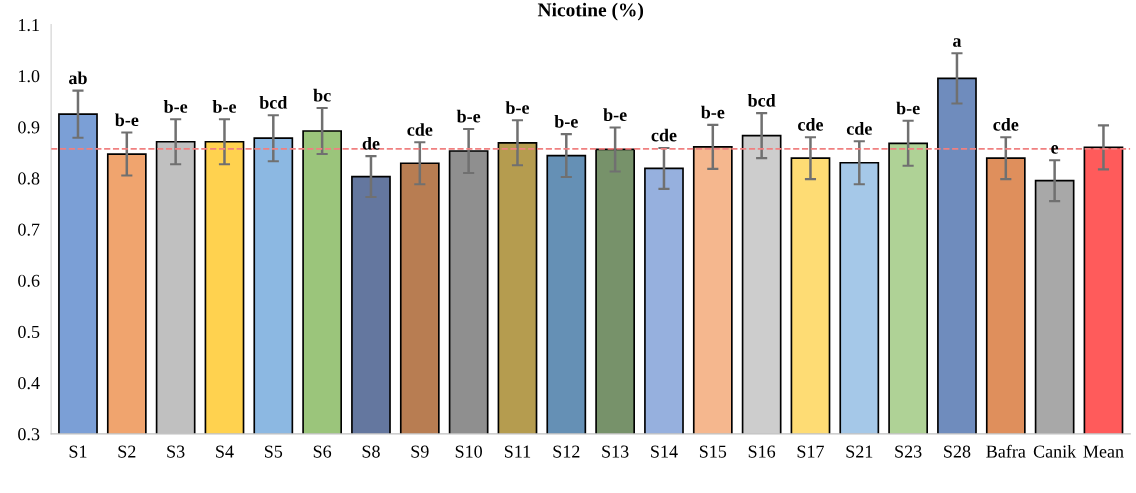  I want to click on x-tick-label: S2, so click(127, 451).